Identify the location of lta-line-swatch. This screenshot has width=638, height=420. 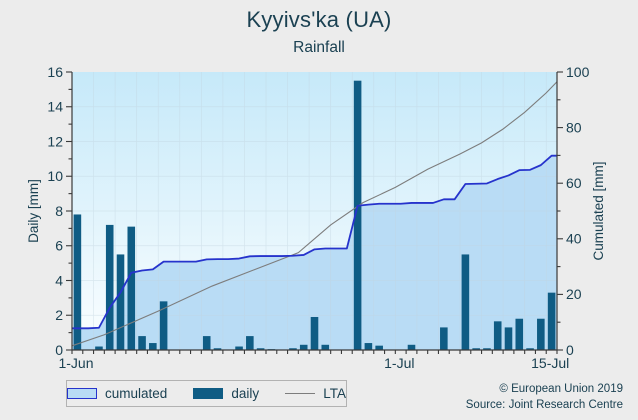
(300, 393).